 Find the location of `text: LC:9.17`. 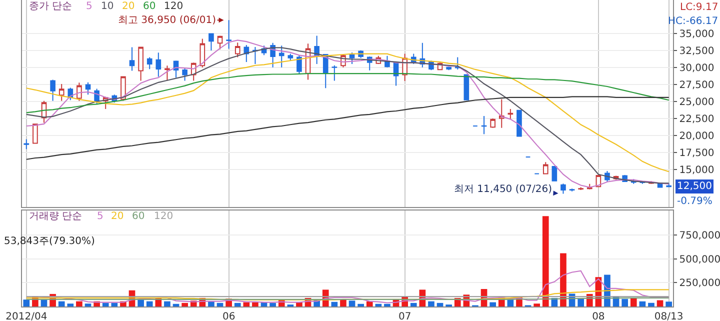

text: LC:9.17 is located at coordinates (699, 7).